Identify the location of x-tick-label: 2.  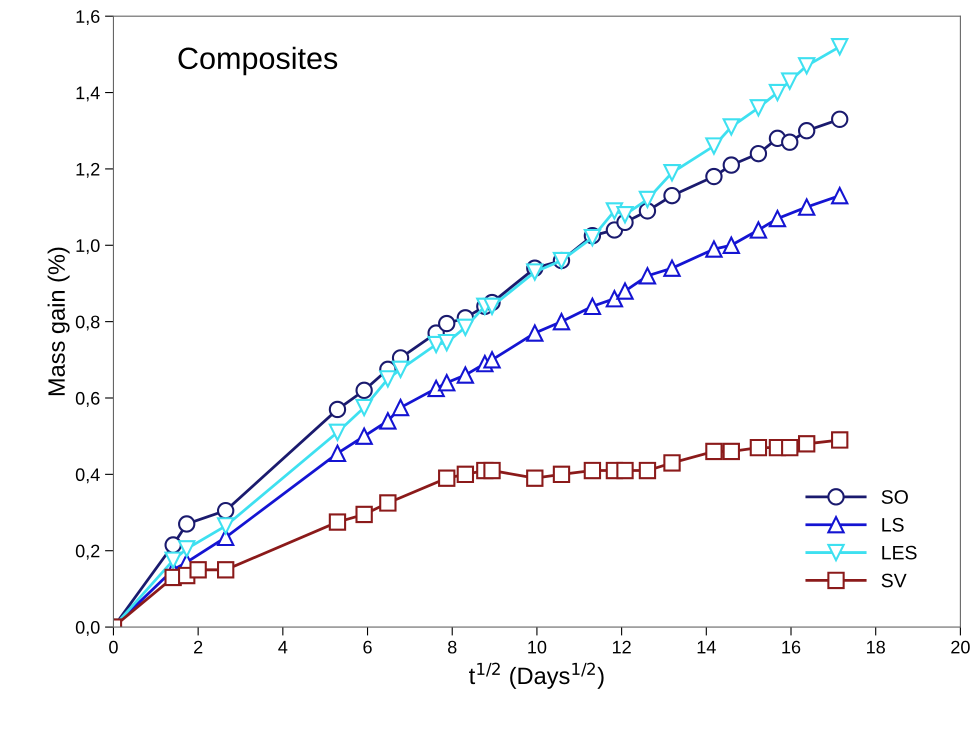
(198, 647).